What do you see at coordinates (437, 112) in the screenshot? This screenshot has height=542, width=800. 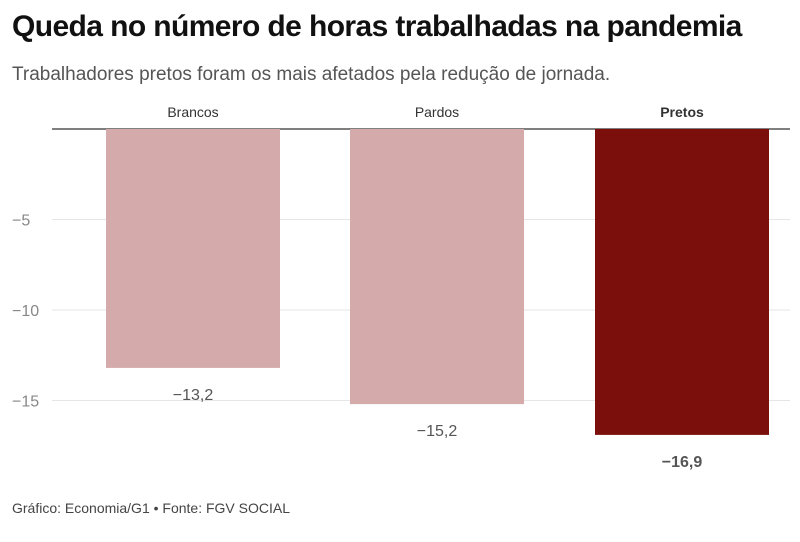 I see `category-label: Pardos` at bounding box center [437, 112].